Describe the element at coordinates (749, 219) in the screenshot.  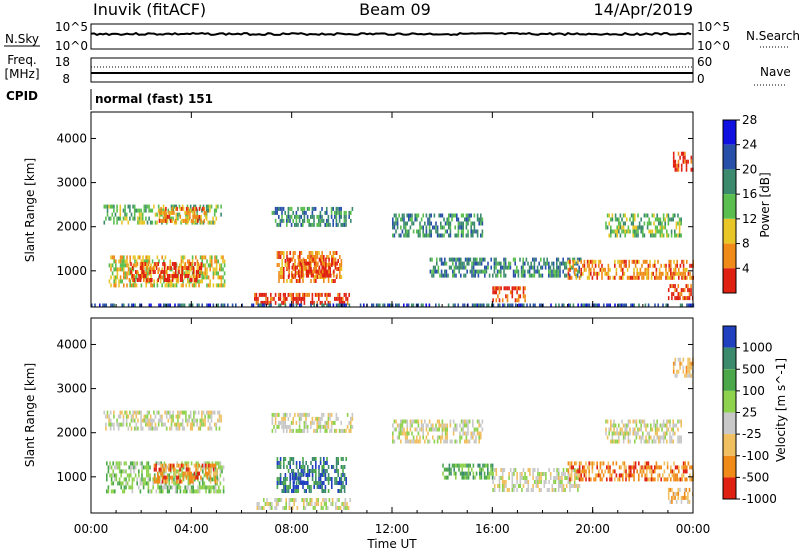
I see `colorbar-tick-label: 12` at that location.